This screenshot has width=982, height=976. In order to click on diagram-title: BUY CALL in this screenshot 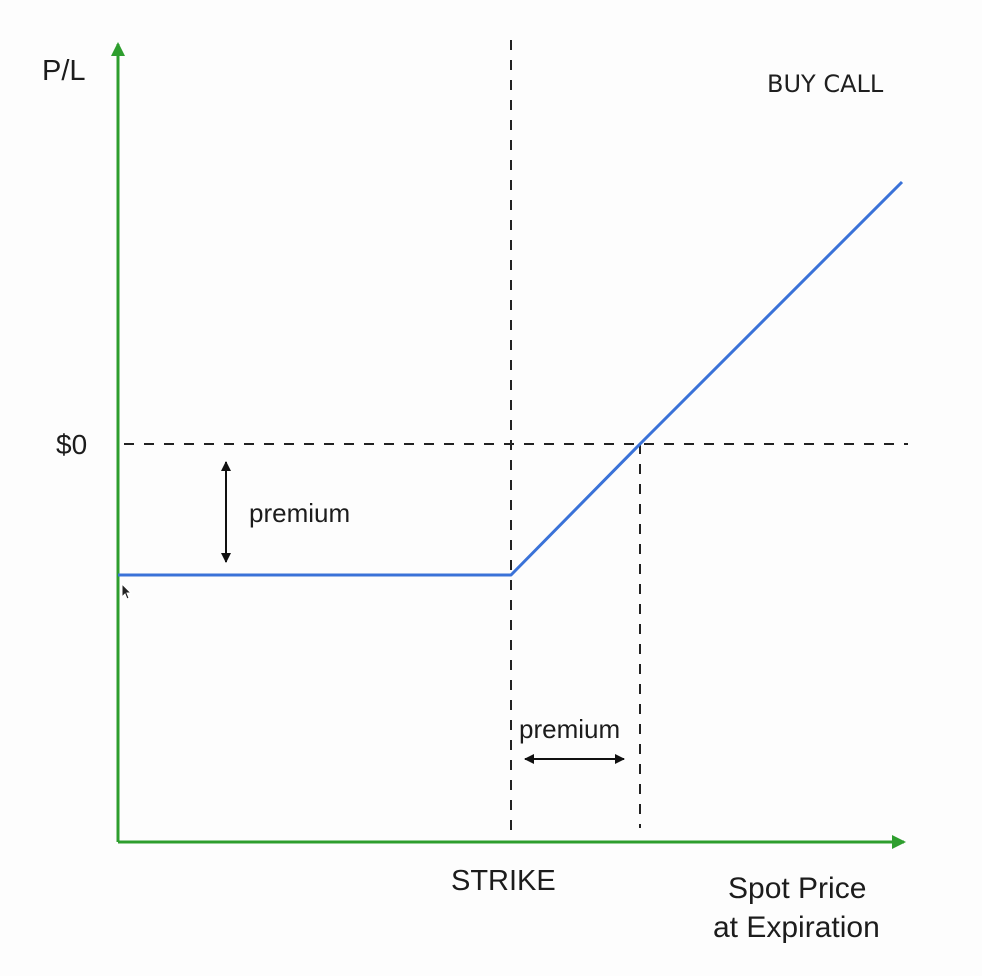, I will do `click(825, 84)`.